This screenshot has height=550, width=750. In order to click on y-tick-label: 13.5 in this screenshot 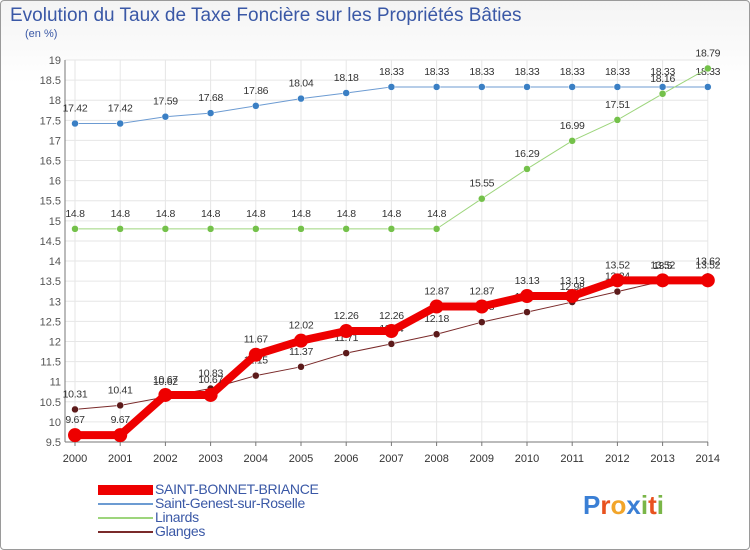, I will do `click(50, 282)`.